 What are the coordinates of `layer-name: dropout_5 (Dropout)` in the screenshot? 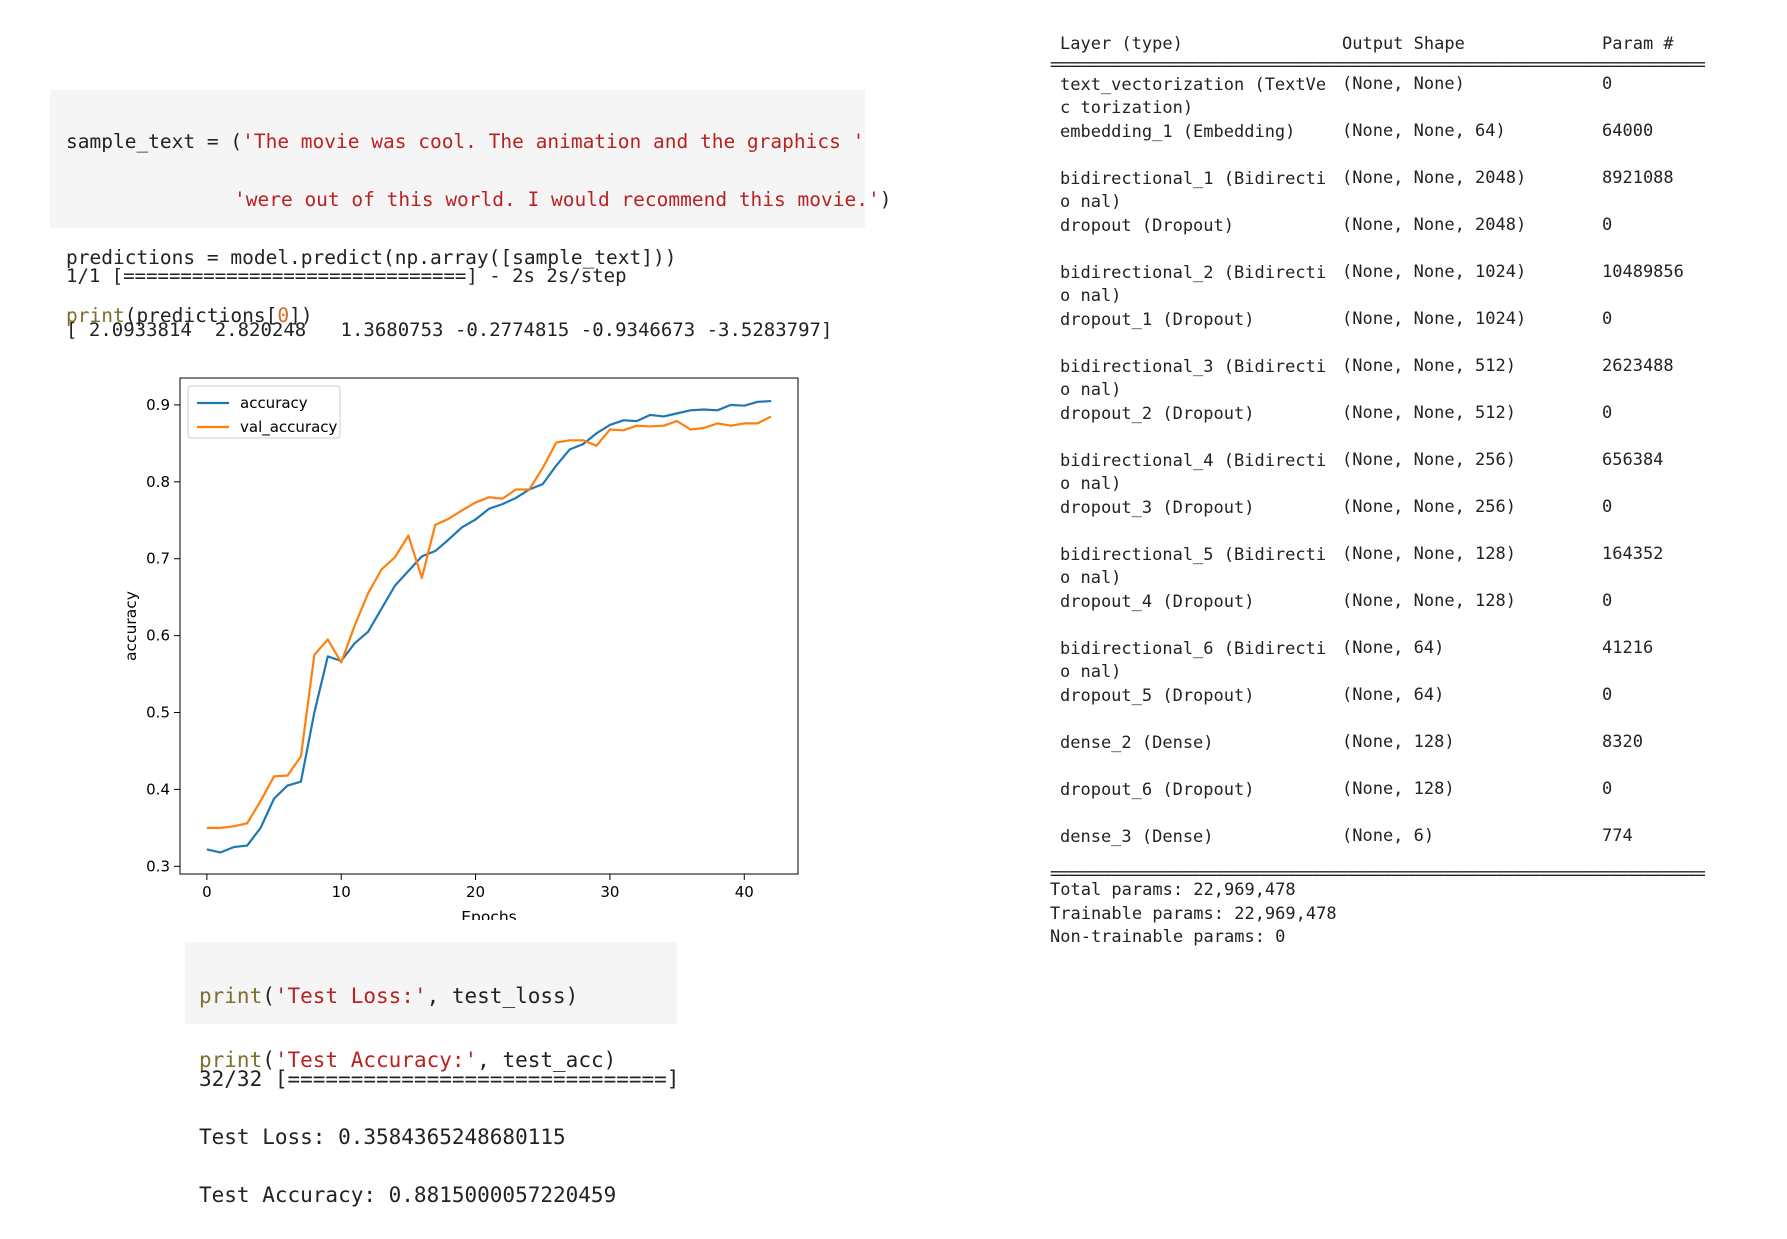 It's located at (1195, 696).